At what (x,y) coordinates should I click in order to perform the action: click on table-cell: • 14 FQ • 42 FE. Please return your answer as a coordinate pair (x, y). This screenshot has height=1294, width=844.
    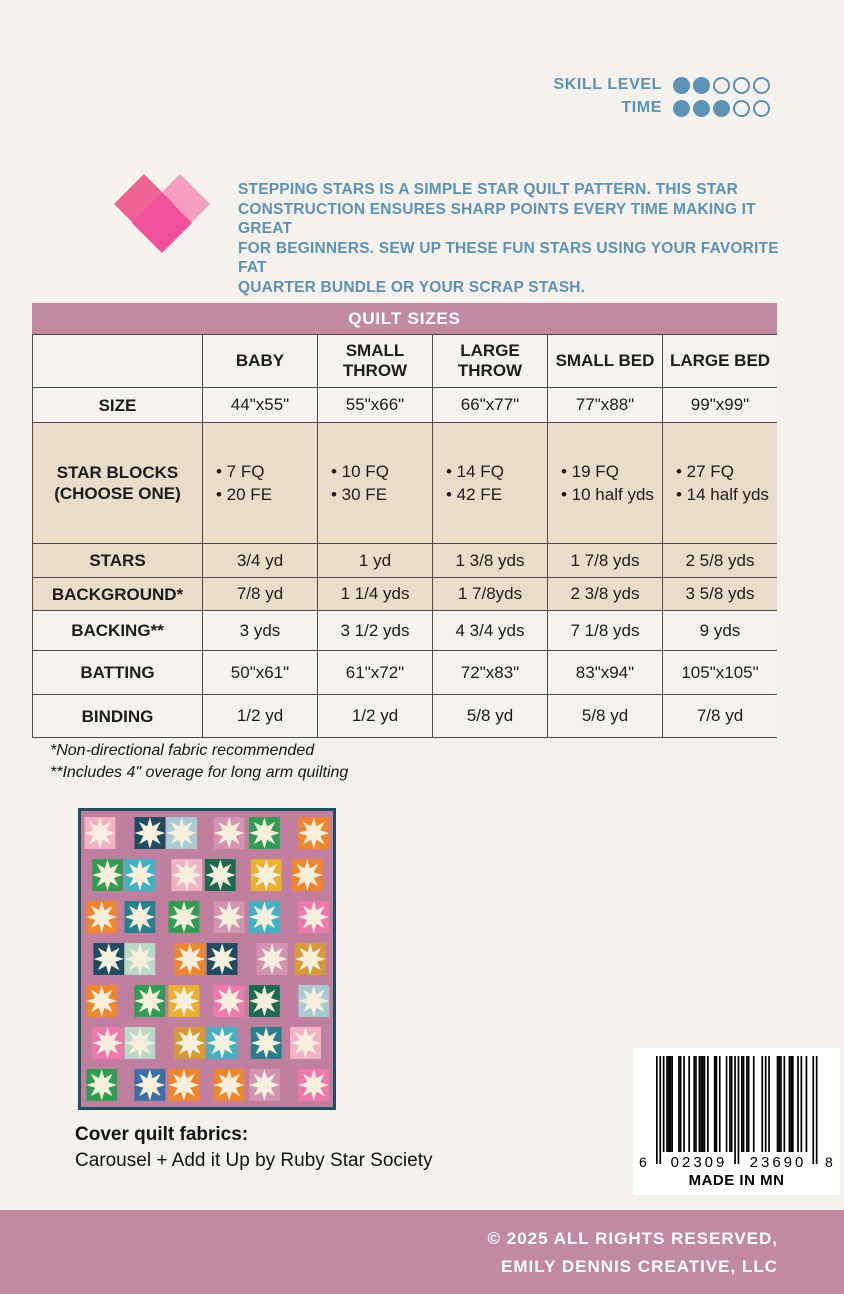
    Looking at the image, I should click on (490, 483).